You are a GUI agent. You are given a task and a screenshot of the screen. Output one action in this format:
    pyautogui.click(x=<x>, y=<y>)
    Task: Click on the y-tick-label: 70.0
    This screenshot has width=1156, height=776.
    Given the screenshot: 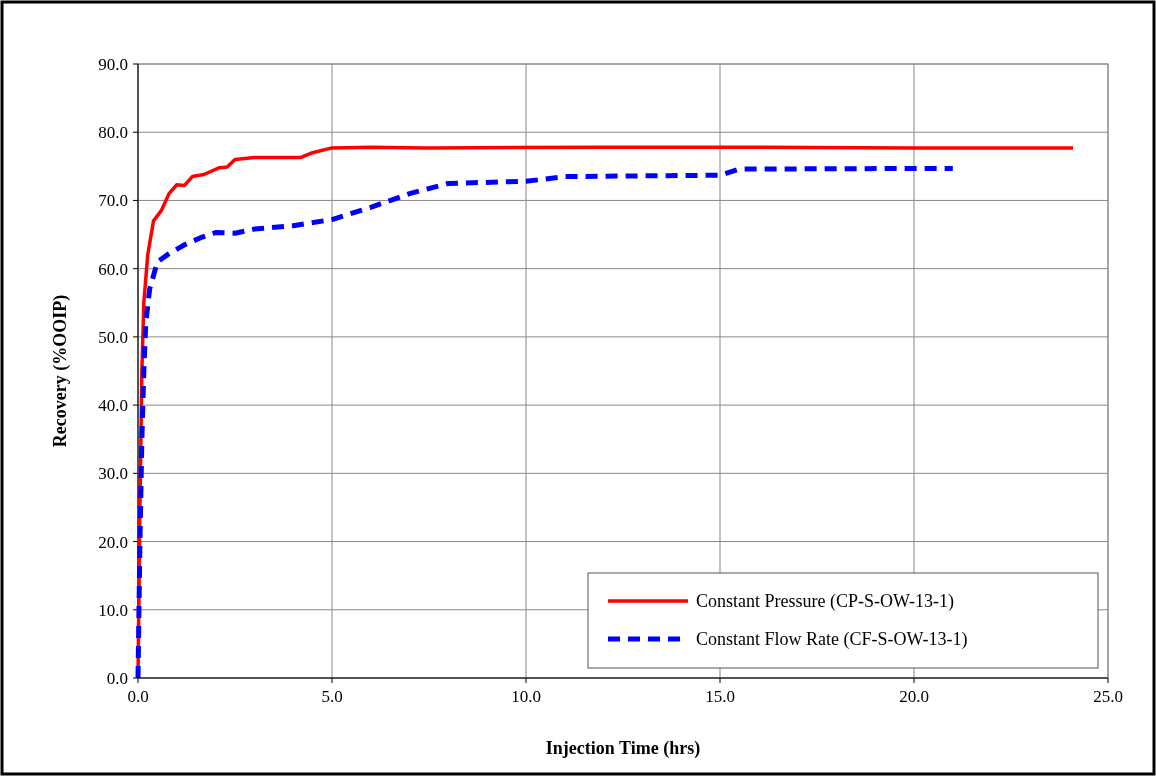 What is the action you would take?
    pyautogui.click(x=113, y=201)
    